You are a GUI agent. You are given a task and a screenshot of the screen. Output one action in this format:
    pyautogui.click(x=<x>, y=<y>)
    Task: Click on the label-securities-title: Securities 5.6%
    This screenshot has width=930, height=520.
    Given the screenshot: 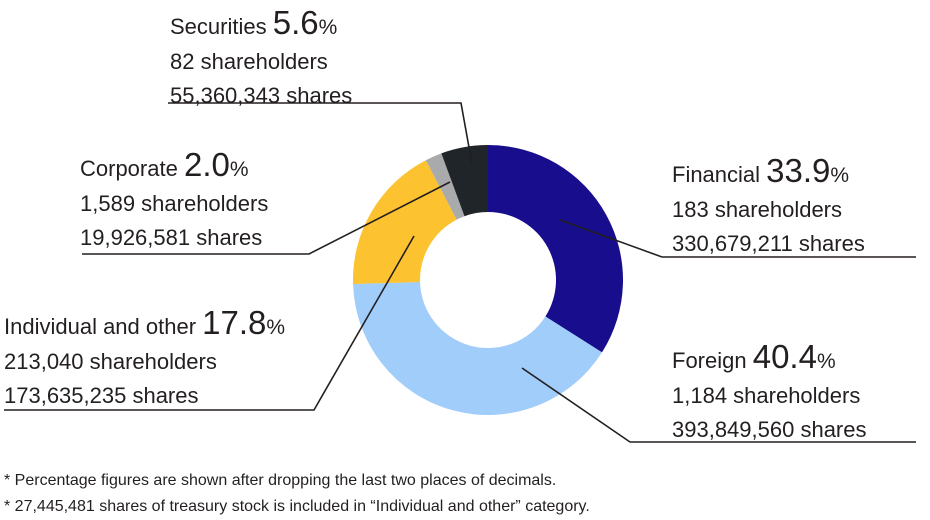 What is the action you would take?
    pyautogui.click(x=261, y=25)
    